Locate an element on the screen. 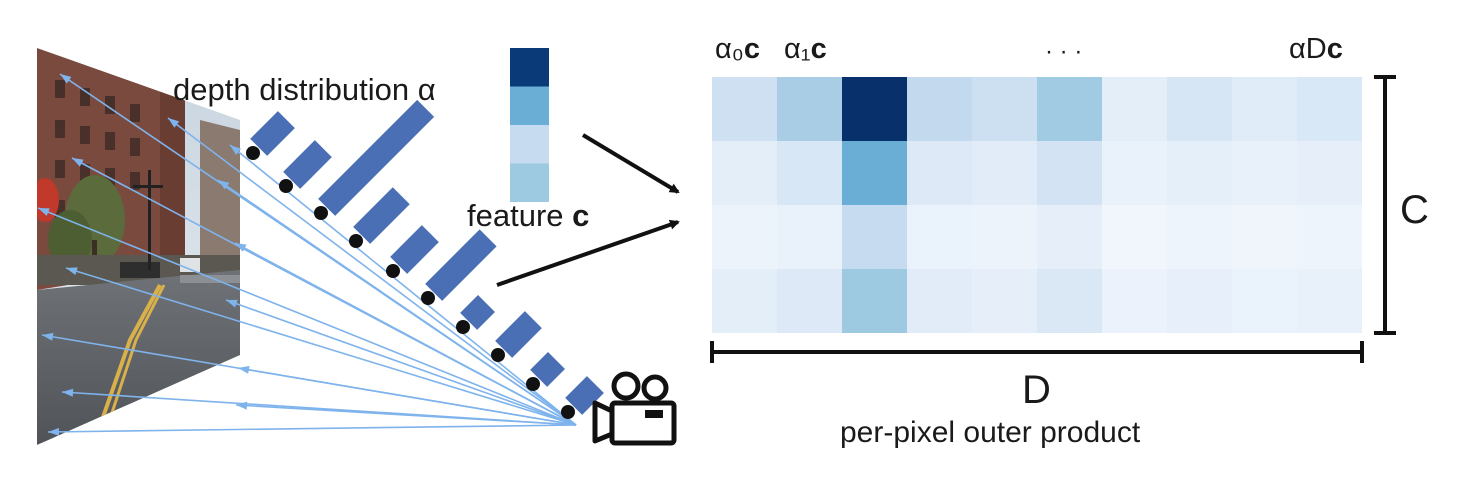 The width and height of the screenshot is (1459, 493). feature-prefix: feature is located at coordinates (520, 215).